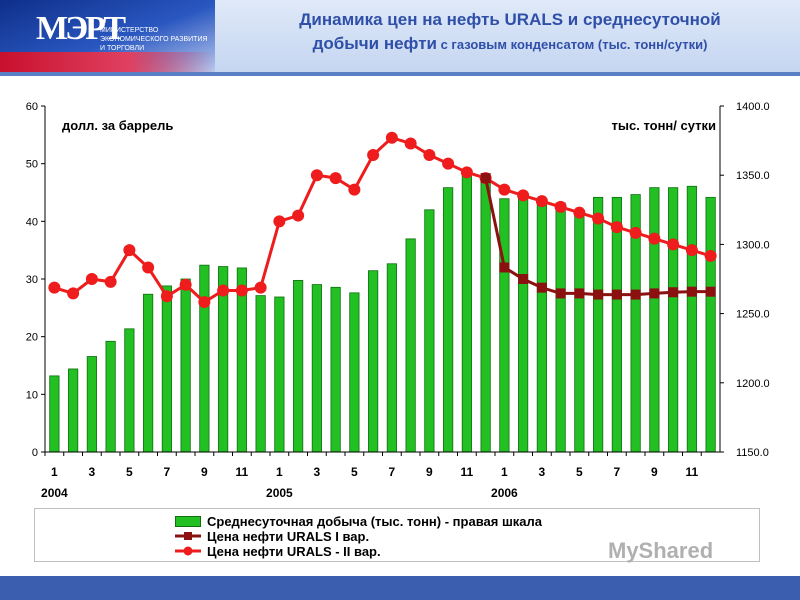 The image size is (800, 600). Describe the element at coordinates (572, 44) in the screenshot. I see `title-line-2-sub: с газовым конденсатом (тыс. тонн/сутки)` at that location.